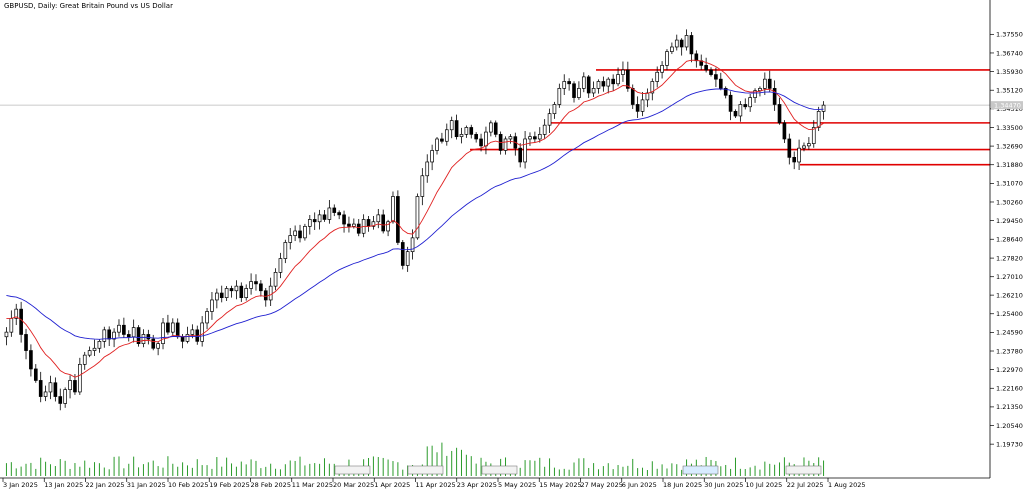 This screenshot has height=491, width=1024. I want to click on y-tick-label: 1.24590, so click(1009, 333).